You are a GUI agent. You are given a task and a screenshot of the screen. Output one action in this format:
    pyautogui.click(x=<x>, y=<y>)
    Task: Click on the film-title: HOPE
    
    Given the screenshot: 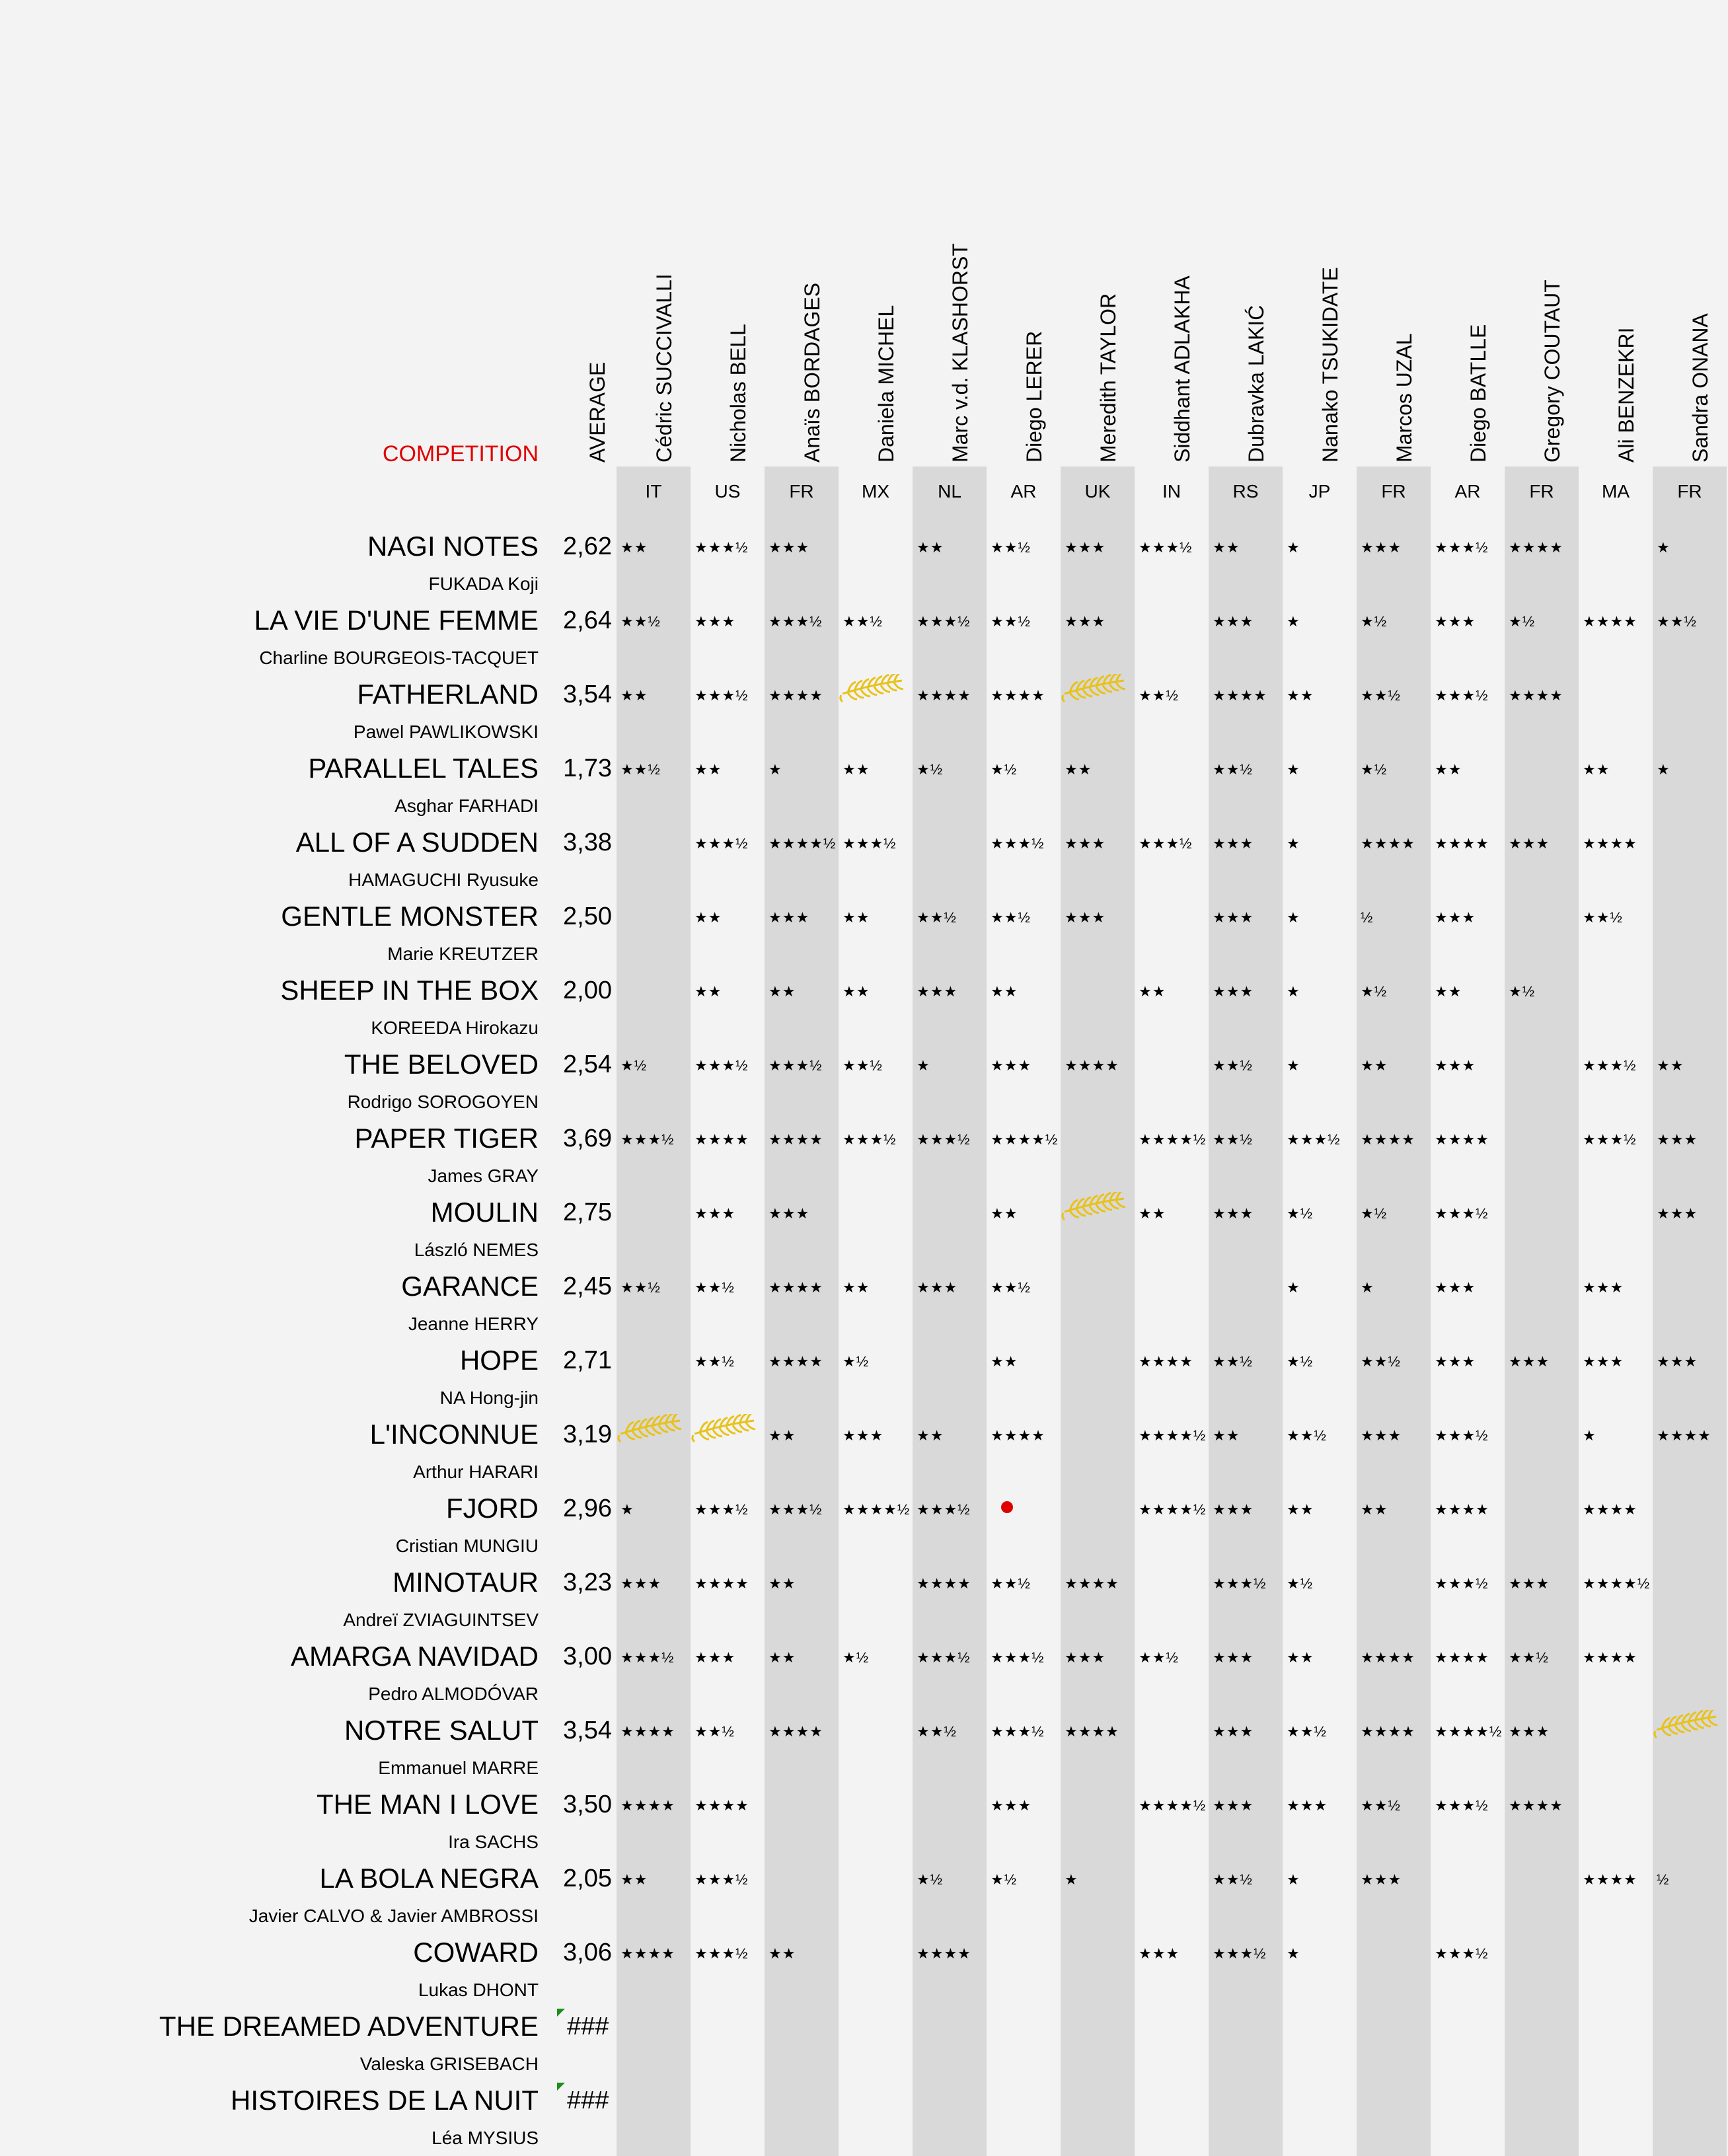 What is the action you would take?
    pyautogui.click(x=499, y=1360)
    